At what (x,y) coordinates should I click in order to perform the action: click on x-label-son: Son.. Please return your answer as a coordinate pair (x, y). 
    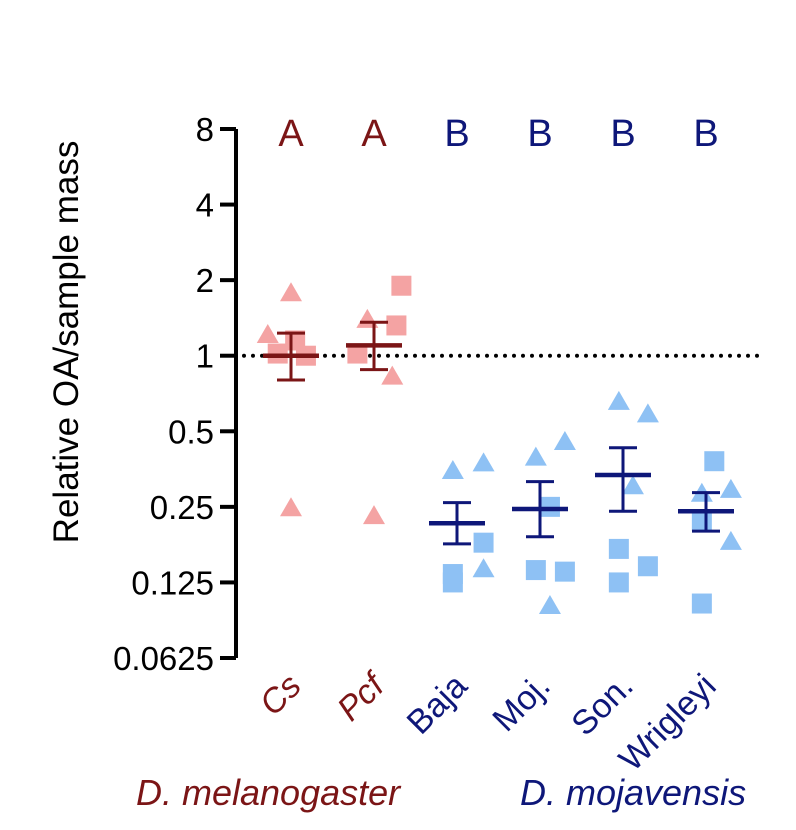
    Looking at the image, I should click on (602, 705).